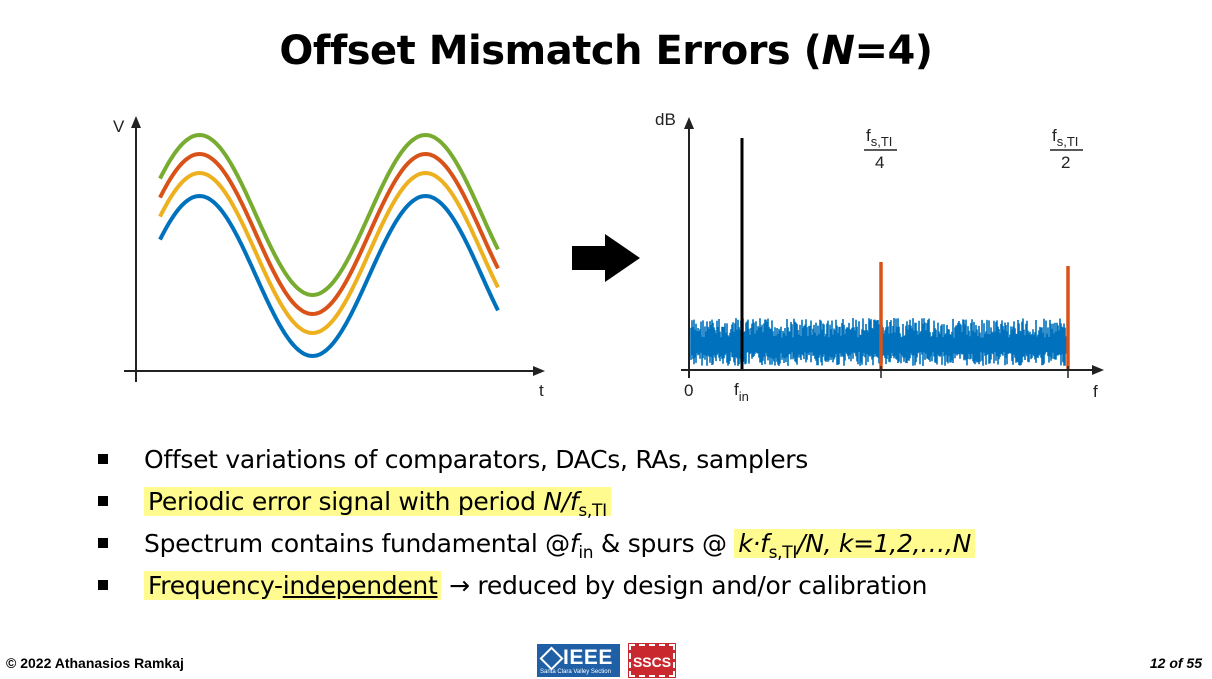 Image resolution: width=1212 pixels, height=679 pixels. What do you see at coordinates (689, 123) in the screenshot?
I see `spectrum-y-axis-arrow` at bounding box center [689, 123].